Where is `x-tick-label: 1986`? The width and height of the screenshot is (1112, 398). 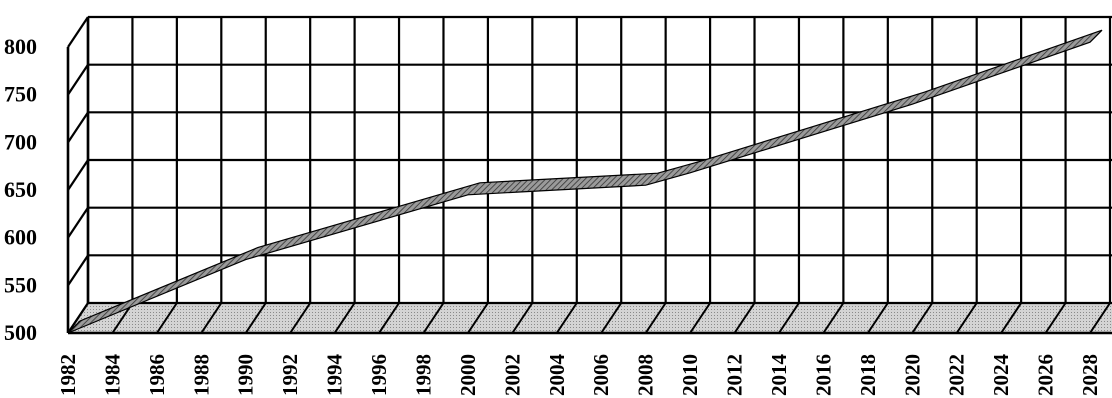 x-tick-label: 1986 is located at coordinates (157, 375).